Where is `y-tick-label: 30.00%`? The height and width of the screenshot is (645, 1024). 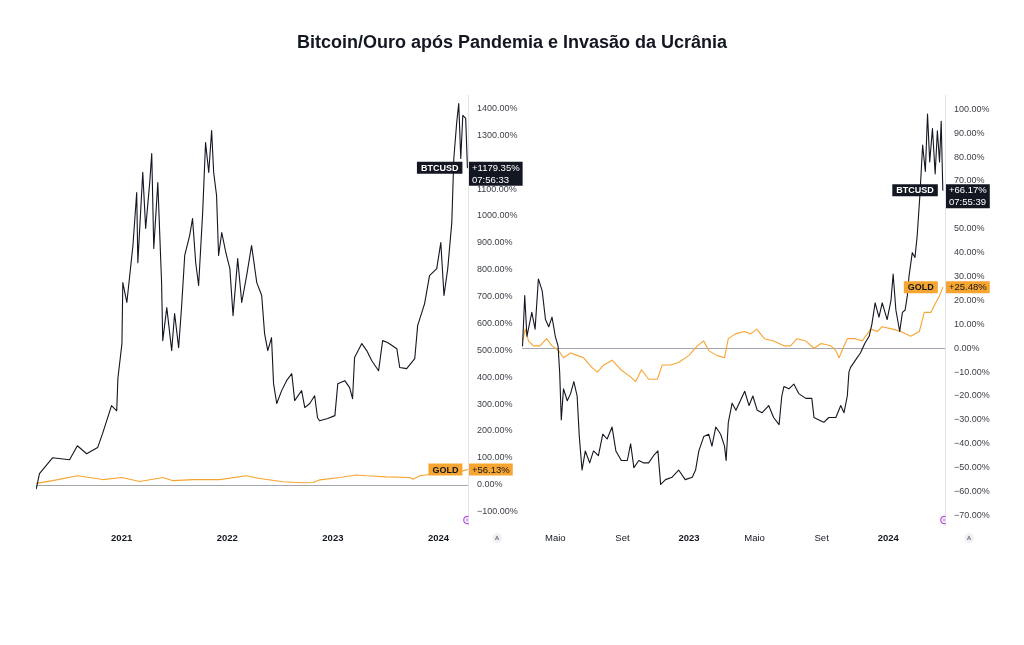 y-tick-label: 30.00% is located at coordinates (969, 276).